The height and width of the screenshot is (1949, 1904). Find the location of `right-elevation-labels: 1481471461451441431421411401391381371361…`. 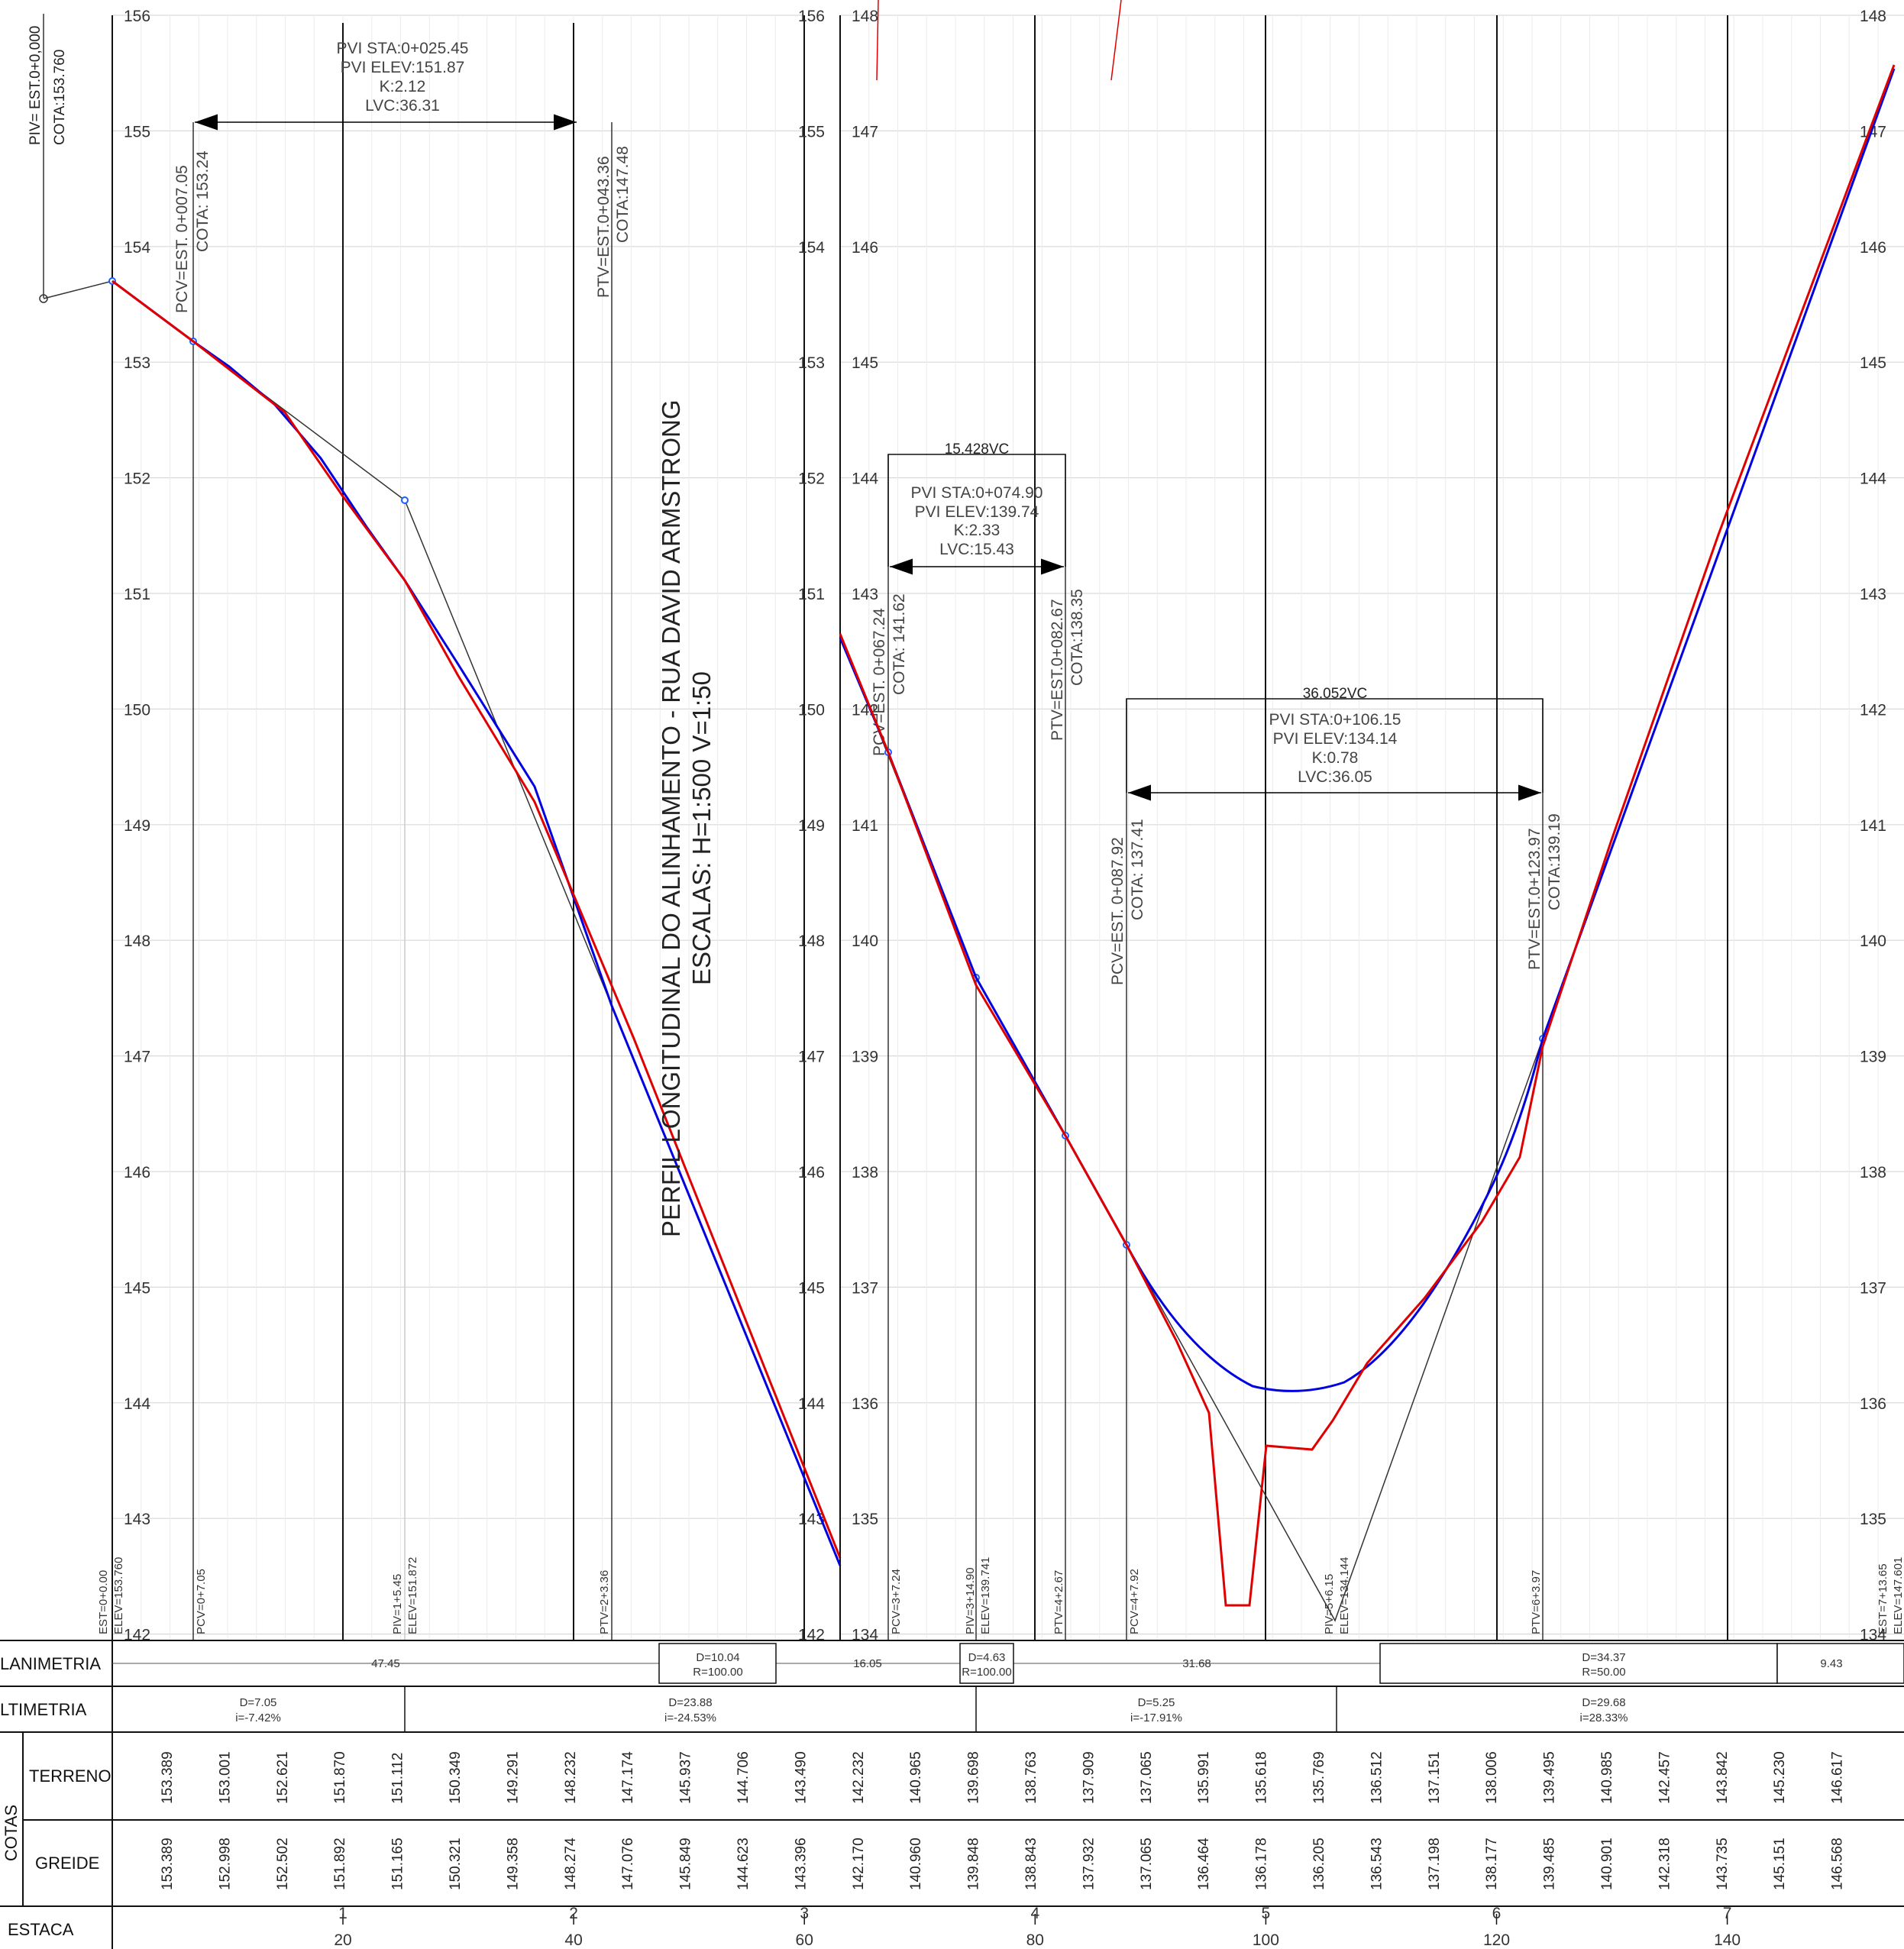

right-elevation-labels: 1481471461451441431421411401391381371361… is located at coordinates (865, 826).